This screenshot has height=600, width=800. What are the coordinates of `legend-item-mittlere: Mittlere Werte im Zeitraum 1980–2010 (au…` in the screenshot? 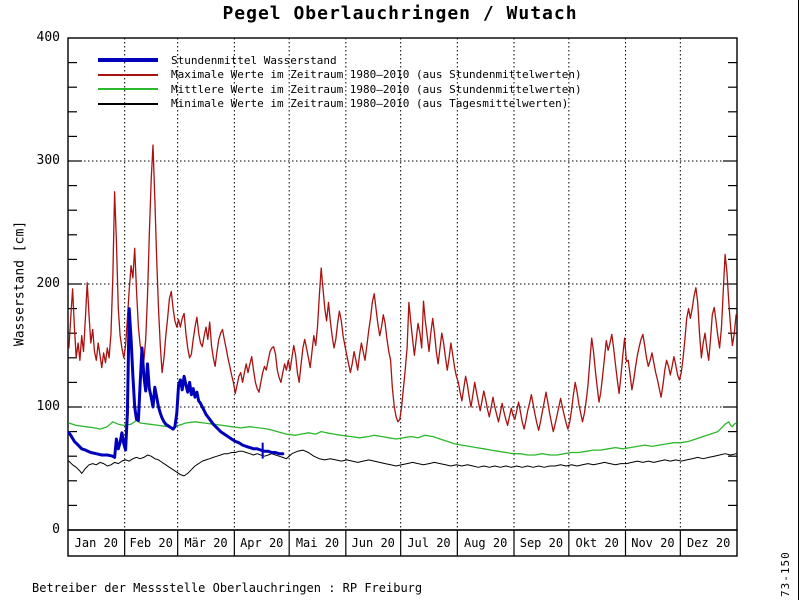 It's located at (340, 89).